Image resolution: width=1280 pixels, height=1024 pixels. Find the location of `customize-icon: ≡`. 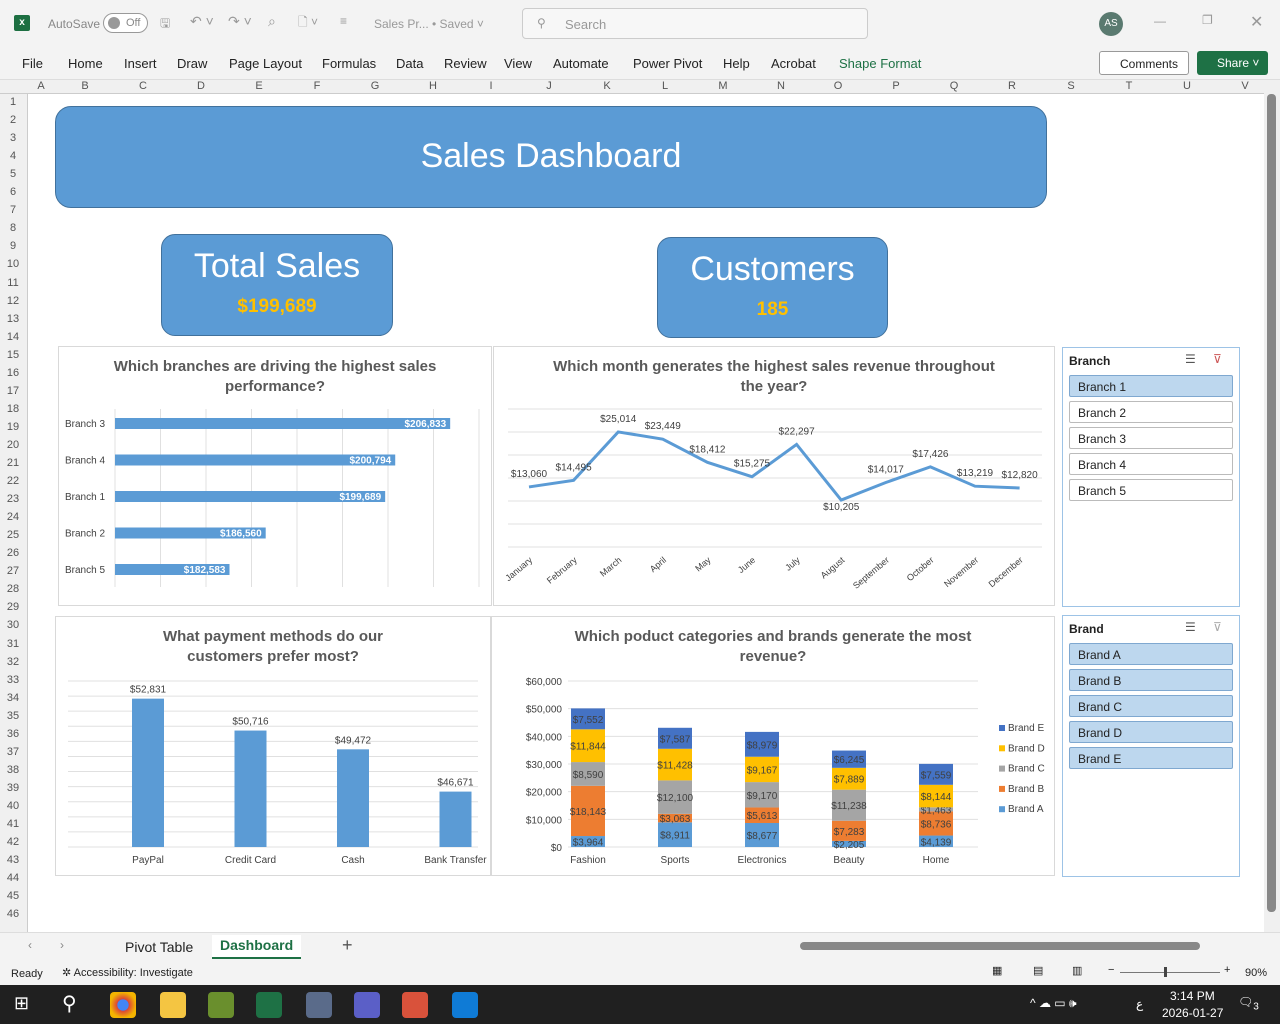

customize-icon: ≡ is located at coordinates (344, 21).